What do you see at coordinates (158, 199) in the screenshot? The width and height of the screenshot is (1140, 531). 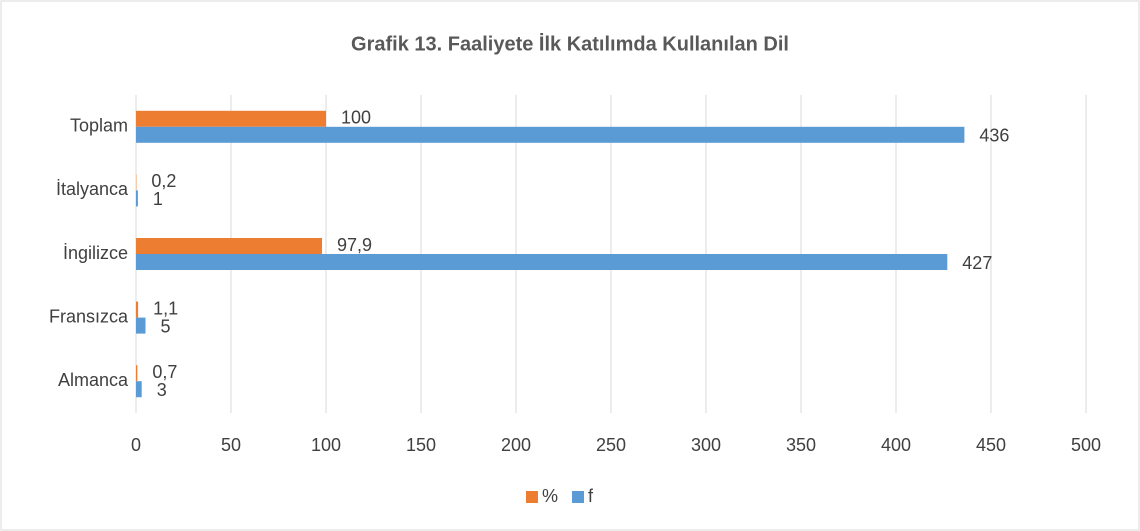 I see `data-label: 1` at bounding box center [158, 199].